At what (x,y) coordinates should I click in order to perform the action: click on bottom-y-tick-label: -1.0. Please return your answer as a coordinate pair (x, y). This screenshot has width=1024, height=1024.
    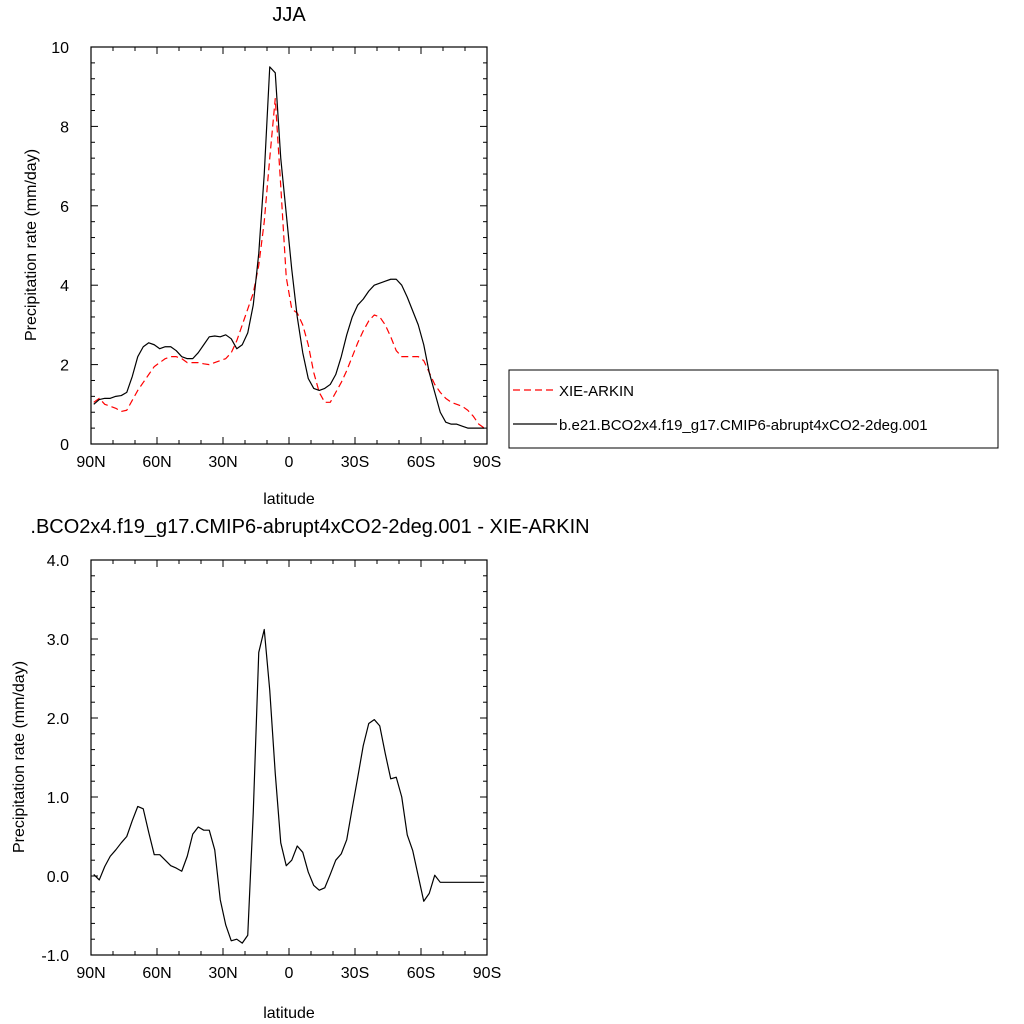
    Looking at the image, I should click on (55, 956).